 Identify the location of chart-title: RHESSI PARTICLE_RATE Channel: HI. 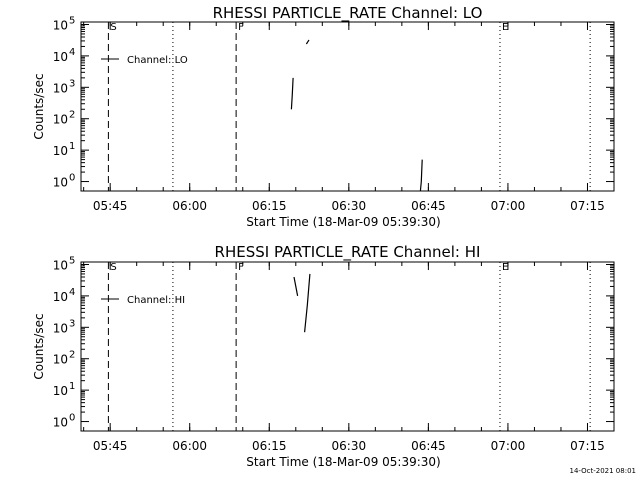
(348, 252).